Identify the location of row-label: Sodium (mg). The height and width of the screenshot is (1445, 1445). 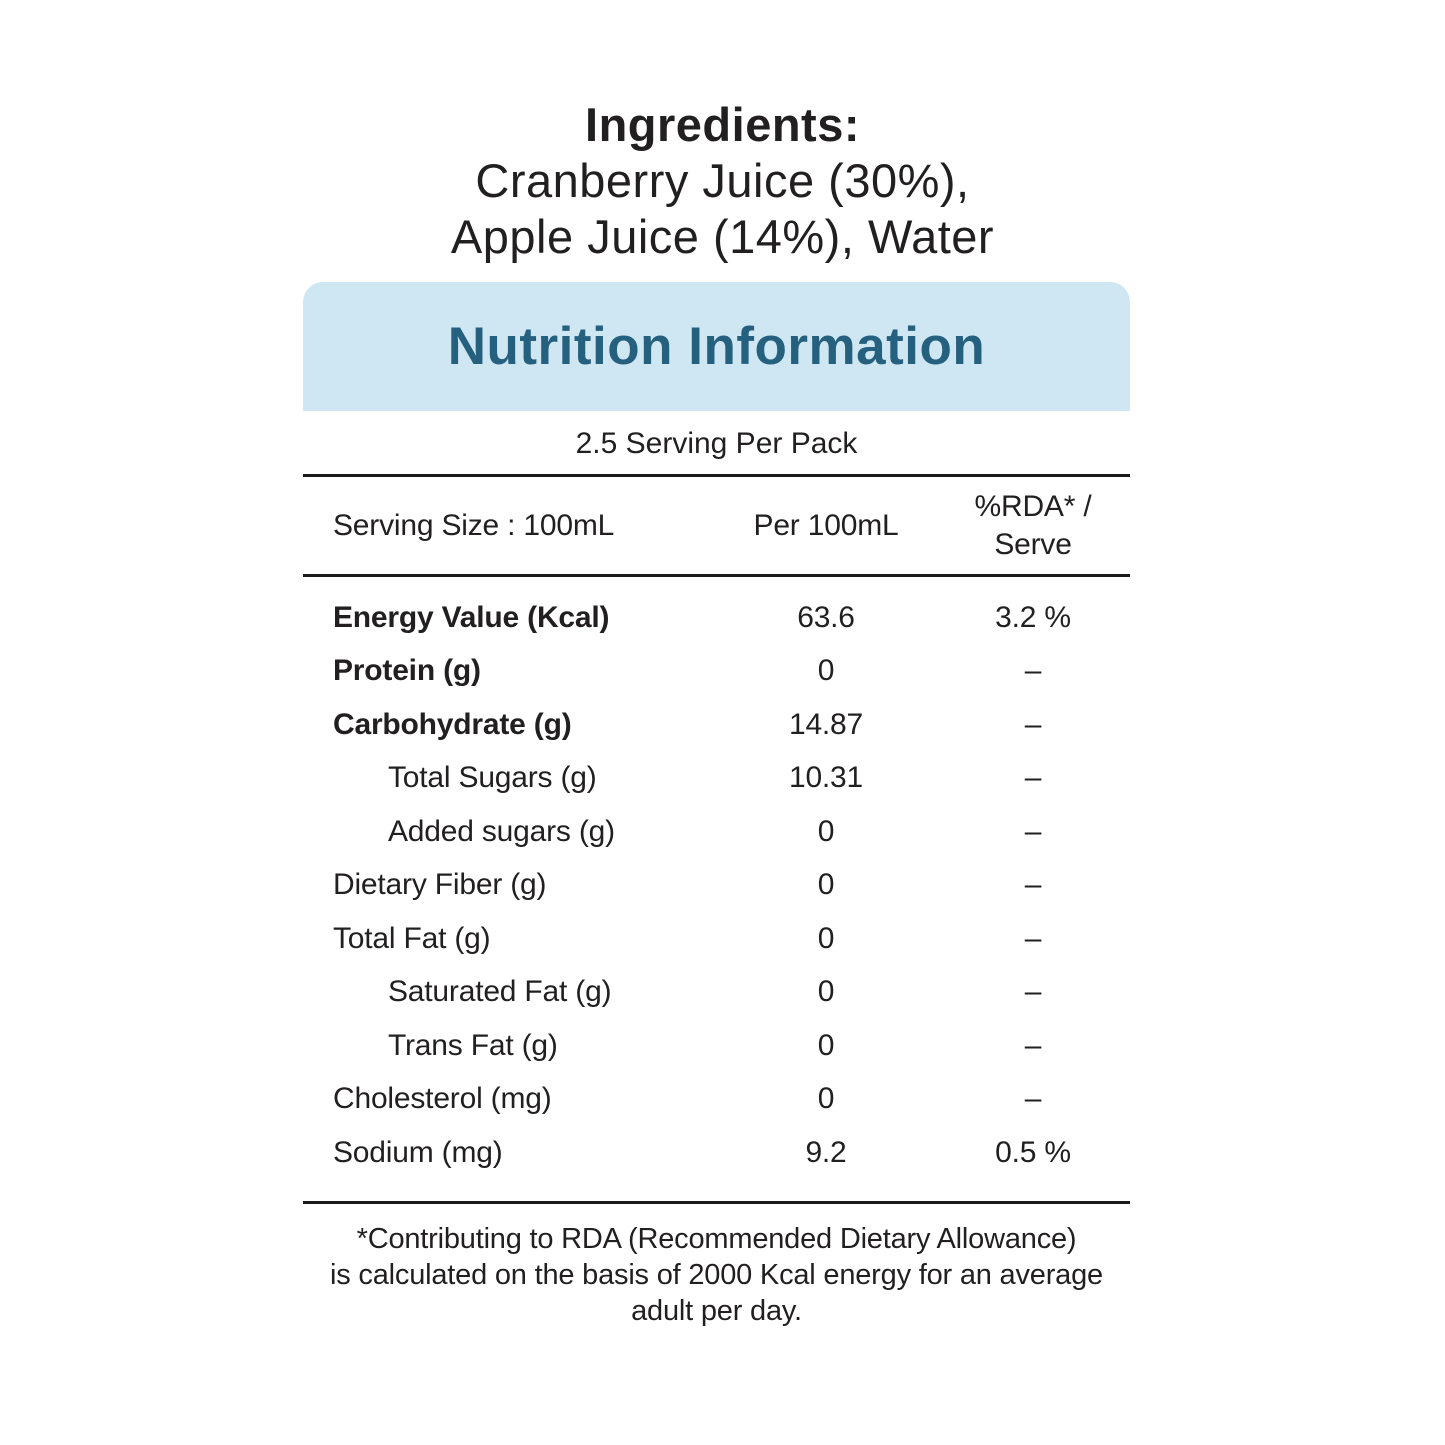
(418, 1152).